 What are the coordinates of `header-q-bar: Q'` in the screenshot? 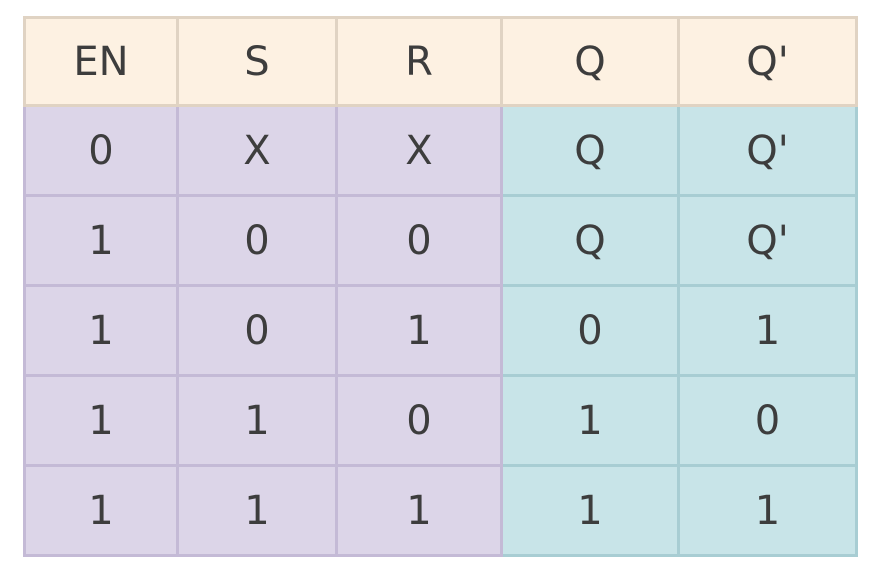 It's located at (769, 61).